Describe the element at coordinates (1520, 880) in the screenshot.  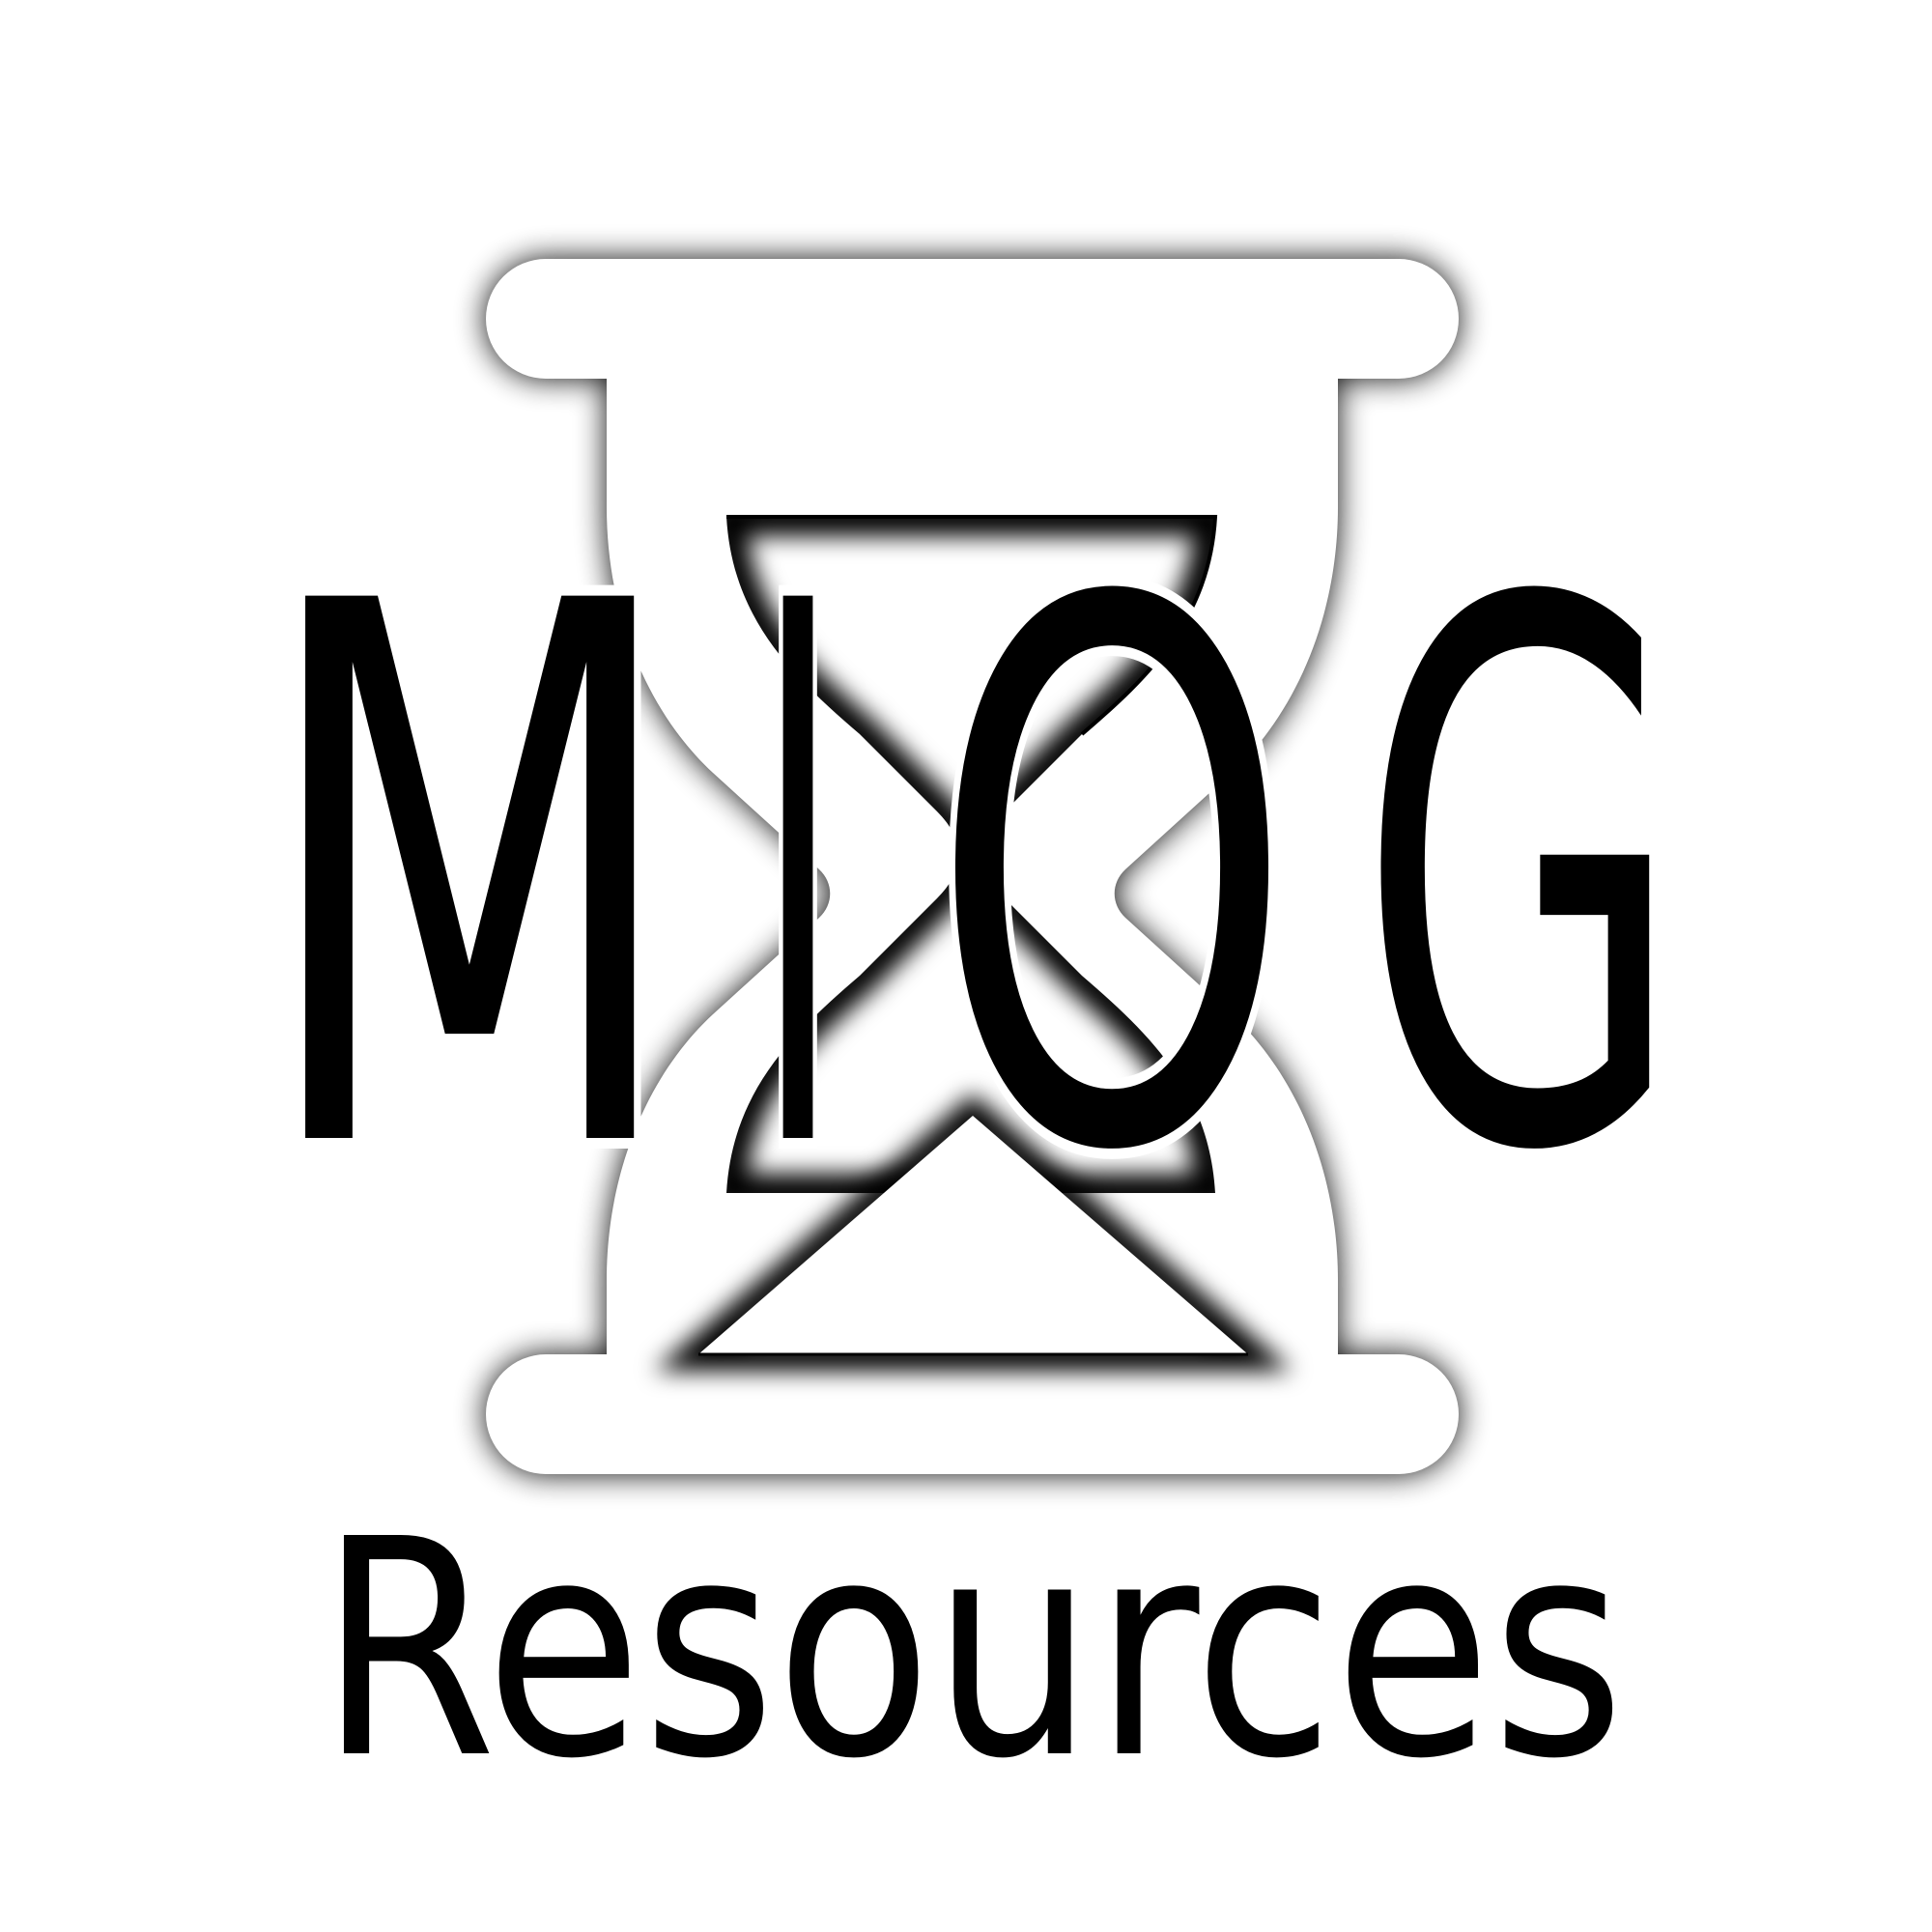
I see `wordmark-letter-g: G` at that location.